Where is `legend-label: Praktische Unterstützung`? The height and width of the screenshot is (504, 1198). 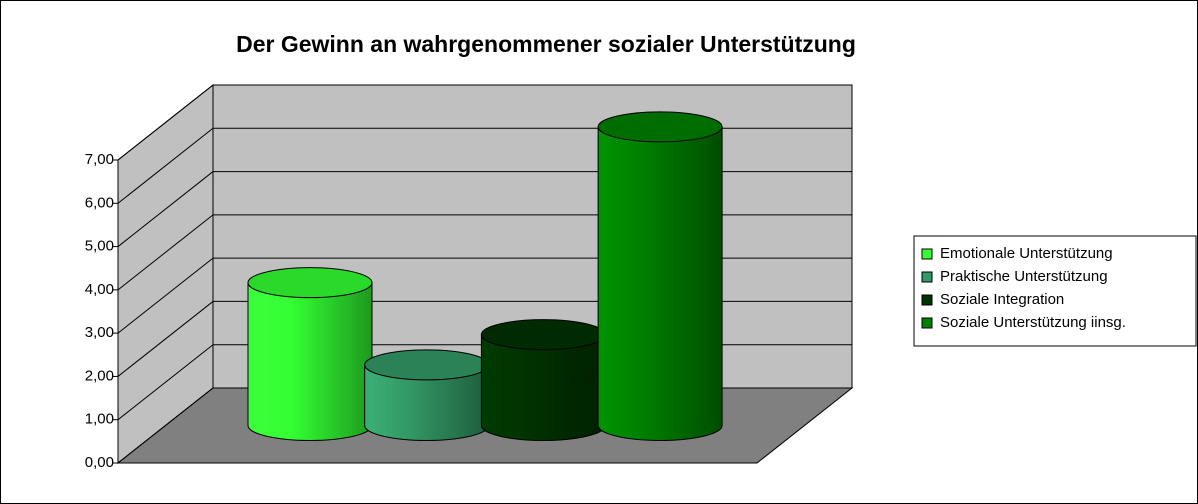
legend-label: Praktische Unterstützung is located at coordinates (1024, 276).